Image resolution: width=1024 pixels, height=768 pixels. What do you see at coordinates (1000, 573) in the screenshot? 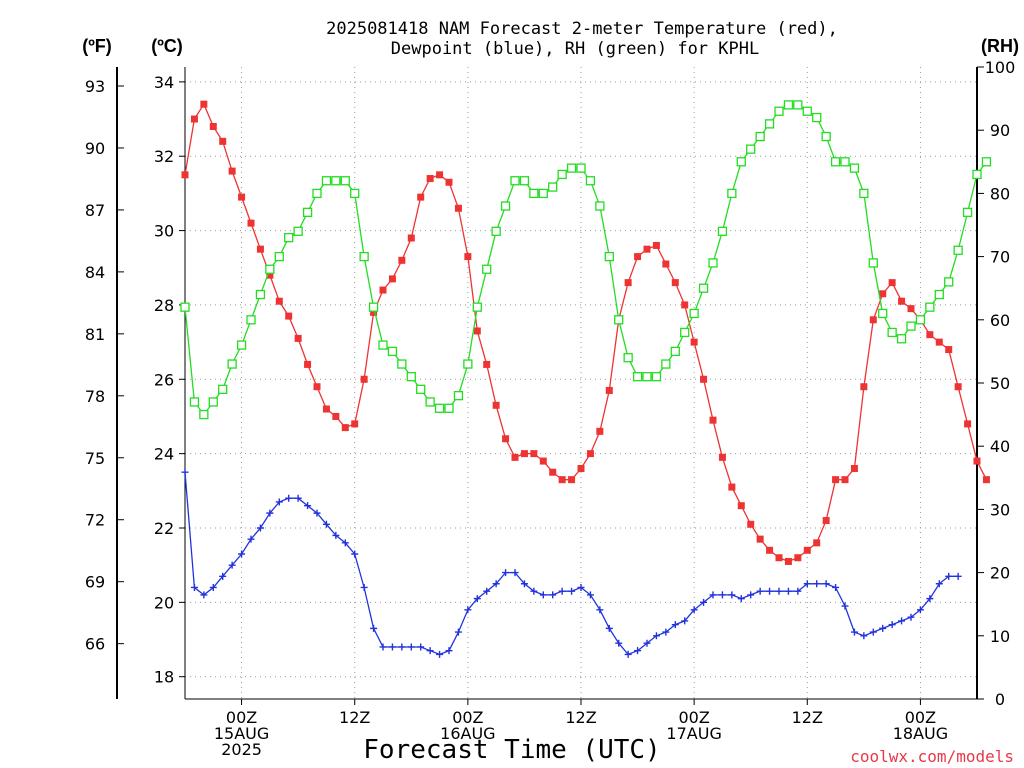
I see `rh-tick-label: 20` at bounding box center [1000, 573].